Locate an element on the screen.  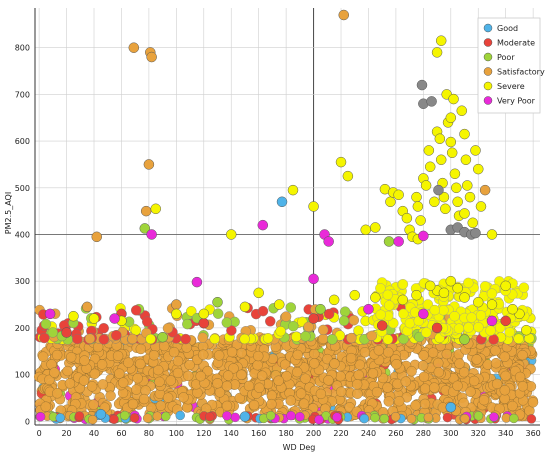
y-tick-label: 100 is located at coordinates (22, 375).